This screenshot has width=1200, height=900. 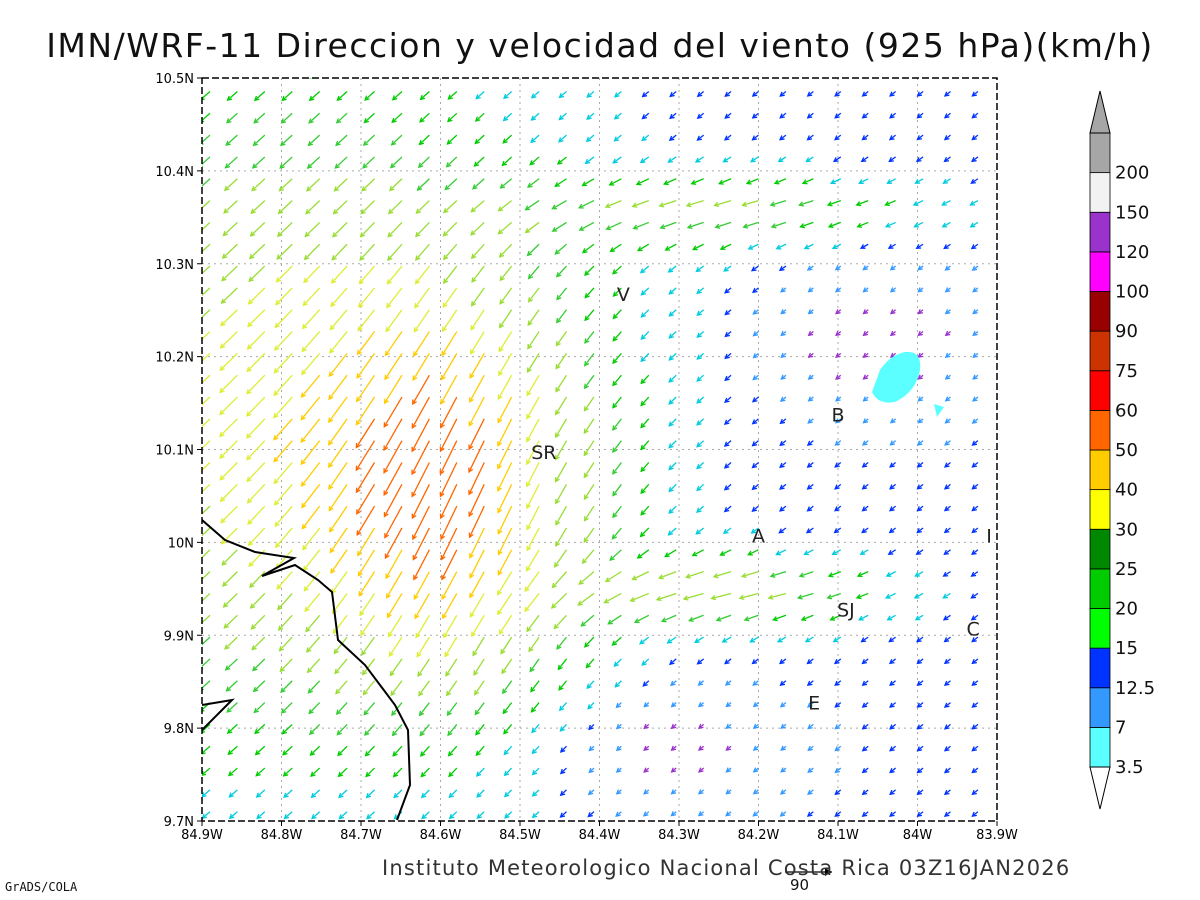 What do you see at coordinates (1100, 390) in the screenshot?
I see `colorbar-swatch` at bounding box center [1100, 390].